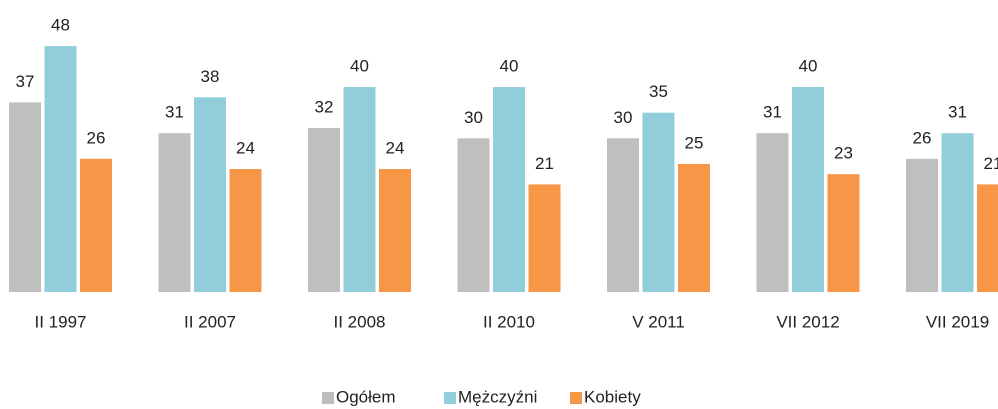 The image size is (998, 409). What do you see at coordinates (957, 321) in the screenshot?
I see `x-tick-label: VII 2019` at bounding box center [957, 321].